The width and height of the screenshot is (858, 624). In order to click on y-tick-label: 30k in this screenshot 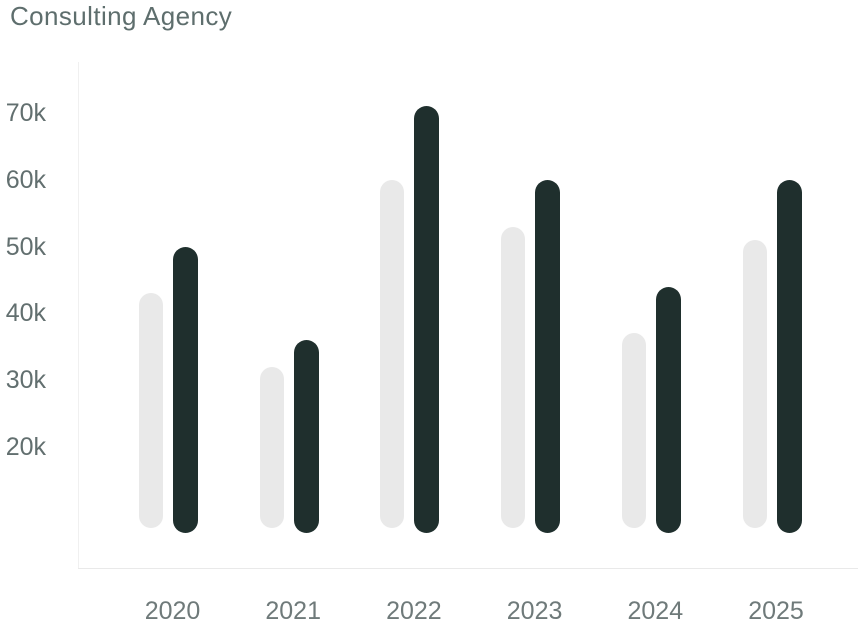, I will do `click(25, 380)`.